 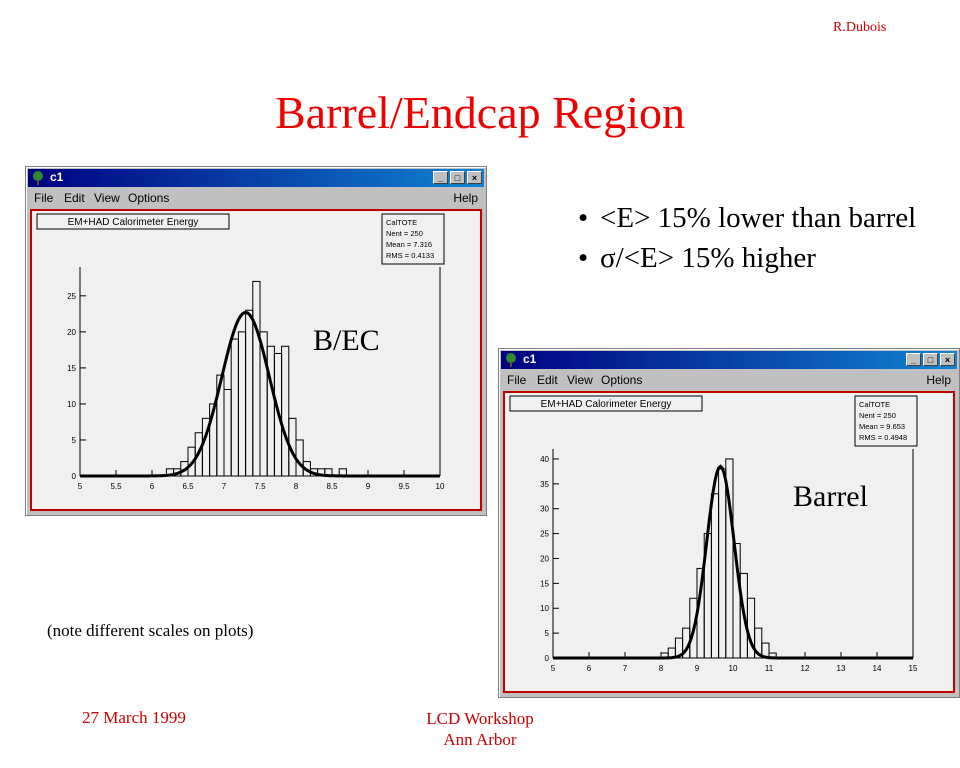 What do you see at coordinates (877, 668) in the screenshot?
I see `x-tick-label: 14` at bounding box center [877, 668].